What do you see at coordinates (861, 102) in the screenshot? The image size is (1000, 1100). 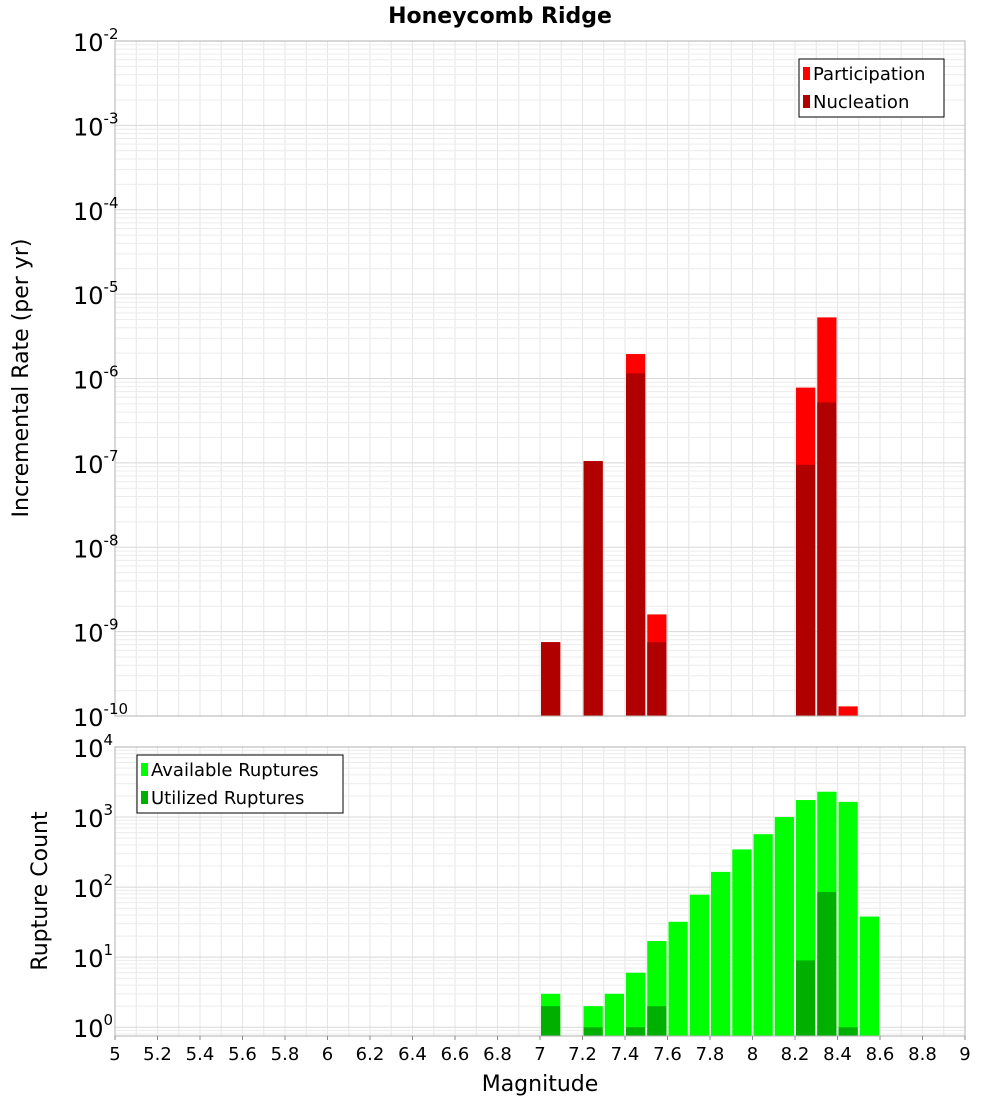 I see `legend-label: Nucleation` at bounding box center [861, 102].